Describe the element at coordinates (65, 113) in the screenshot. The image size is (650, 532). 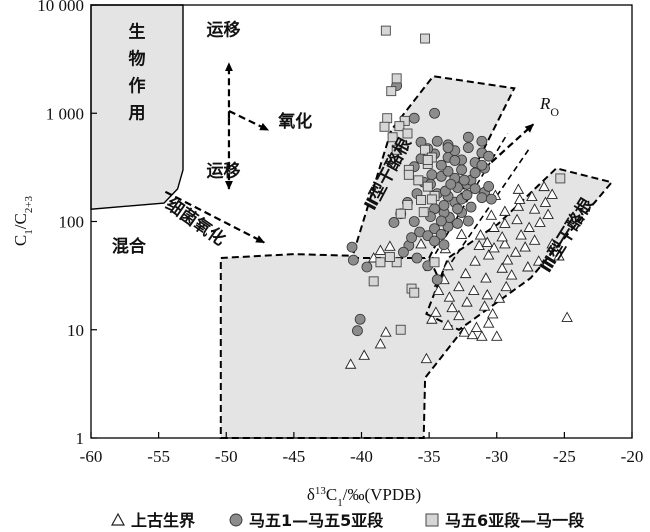
I see `y-tick-label: 1 000` at that location.